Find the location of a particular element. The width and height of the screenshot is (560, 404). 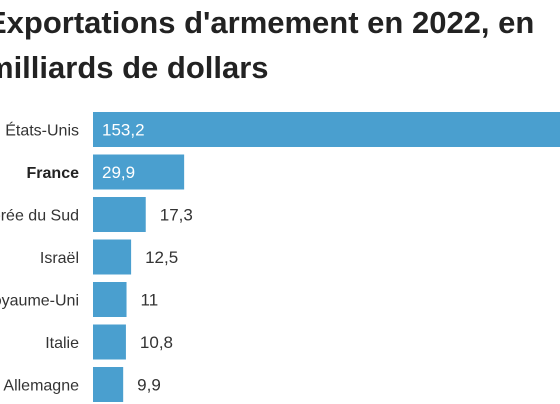

bar-royaume-uni is located at coordinates (110, 299).